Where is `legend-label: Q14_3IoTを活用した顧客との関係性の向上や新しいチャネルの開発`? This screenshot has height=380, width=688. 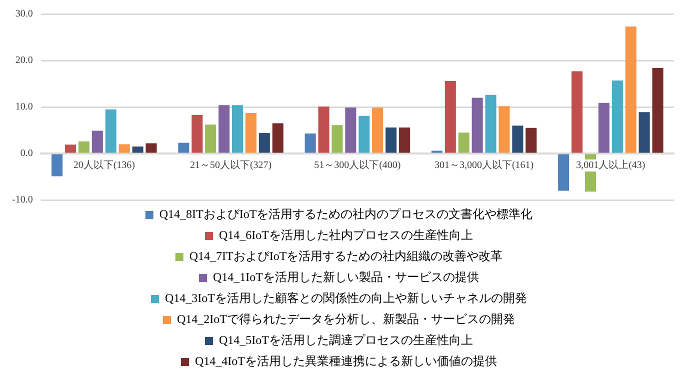 legend-label: Q14_3IoTを活用した顧客との関係性の向上や新しいチャネルの開発 is located at coordinates (346, 298).